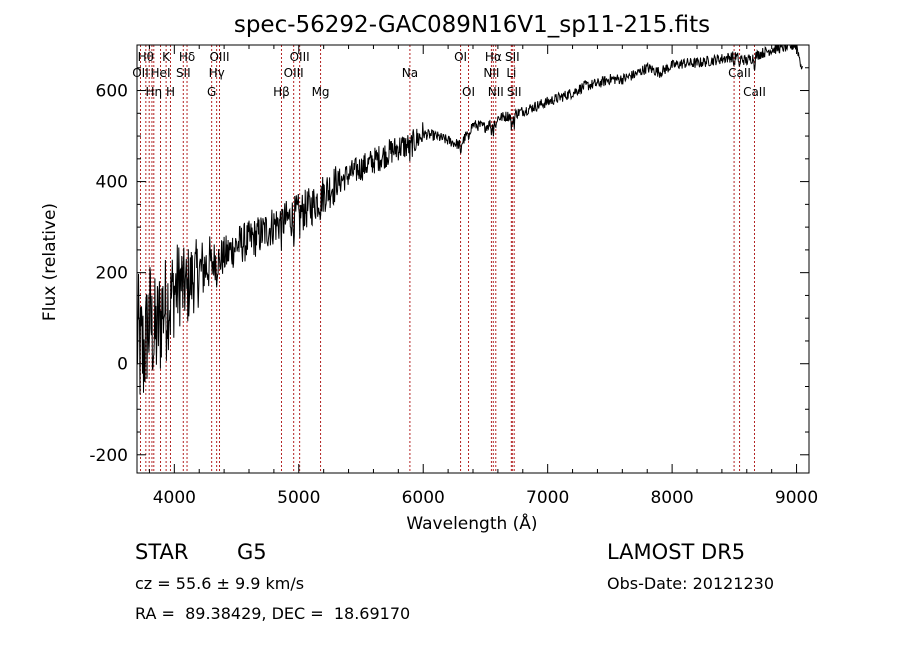 This screenshot has width=900, height=649. What do you see at coordinates (423, 498) in the screenshot?
I see `x-tick-label: 6000` at bounding box center [423, 498].